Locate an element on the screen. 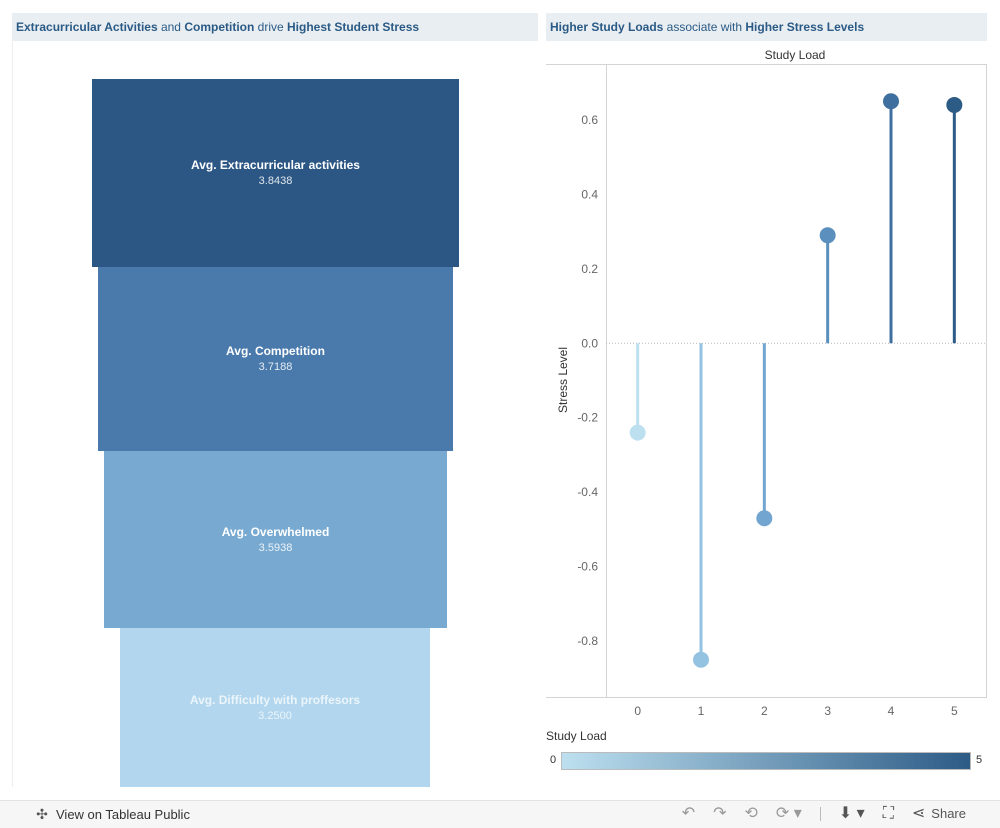 Image resolution: width=1000 pixels, height=828 pixels. redo-icon: ↷ is located at coordinates (720, 813).